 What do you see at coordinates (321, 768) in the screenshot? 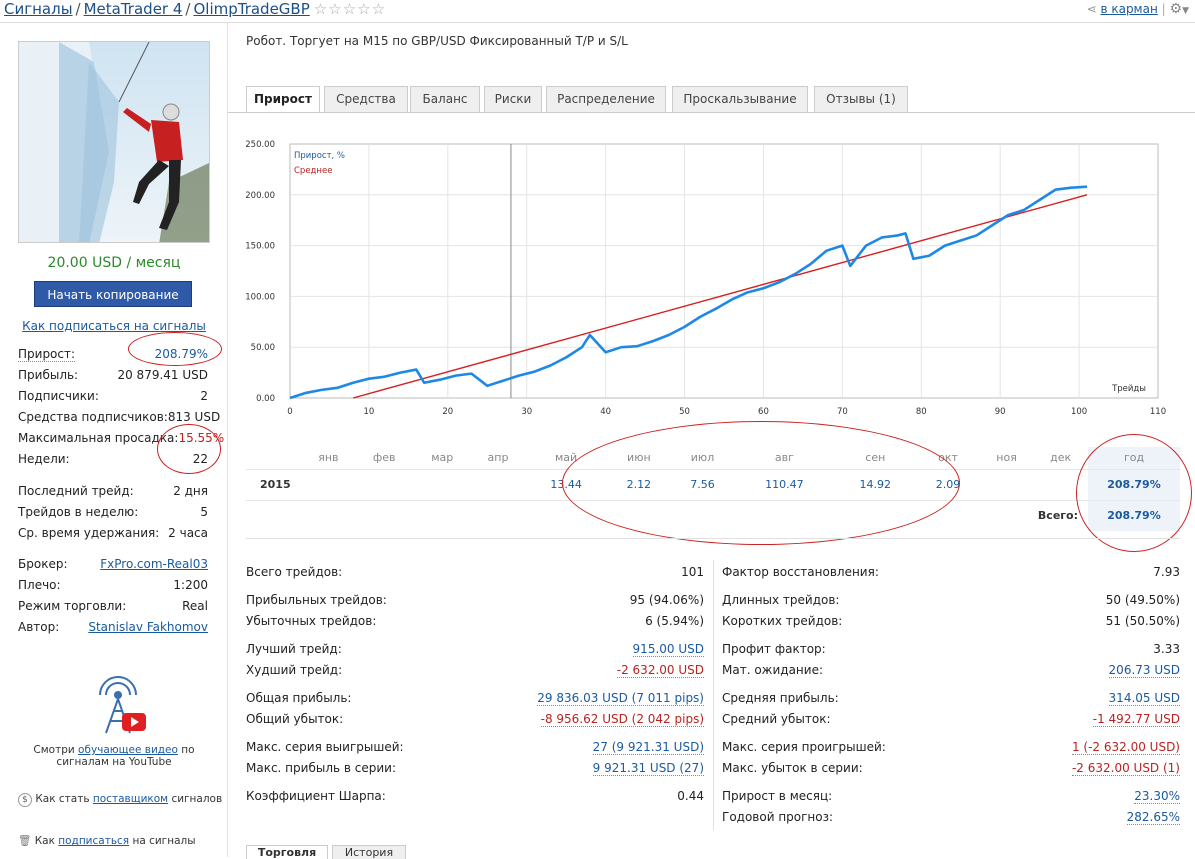
I see `summary-label: Макс. прибыль в серии:` at bounding box center [321, 768].